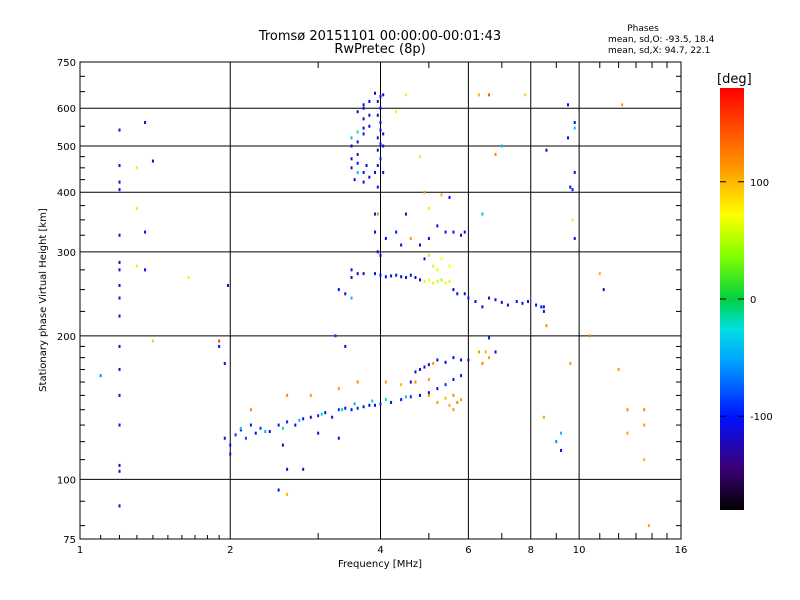 This screenshot has width=800, height=600. What do you see at coordinates (468, 550) in the screenshot?
I see `x-tick-label: 6` at bounding box center [468, 550].